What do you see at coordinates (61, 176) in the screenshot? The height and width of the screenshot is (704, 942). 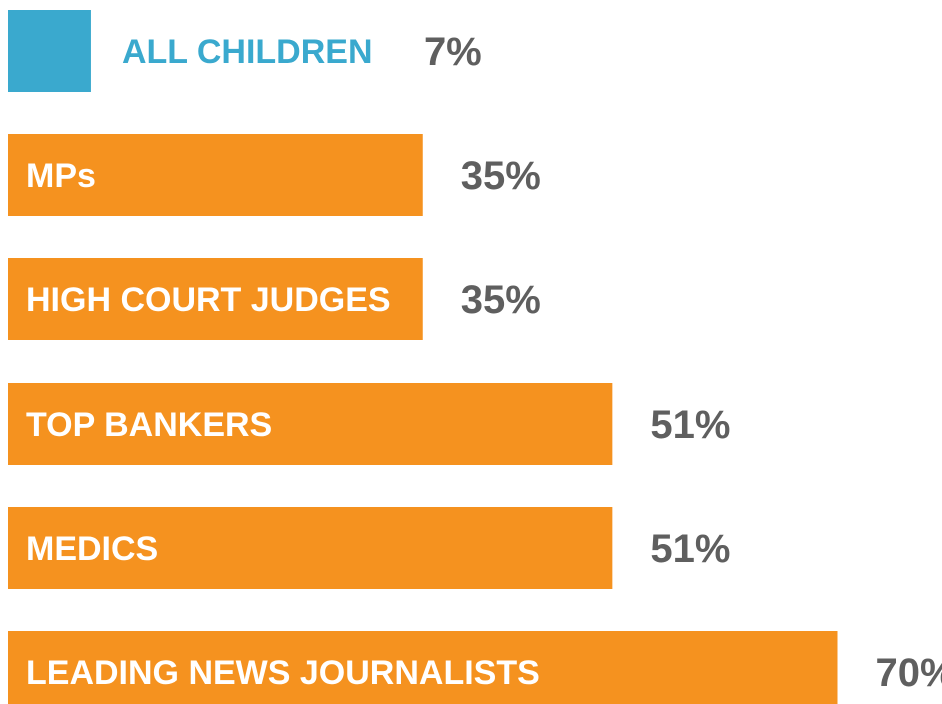 I see `category-label-mps: MPs` at bounding box center [61, 176].